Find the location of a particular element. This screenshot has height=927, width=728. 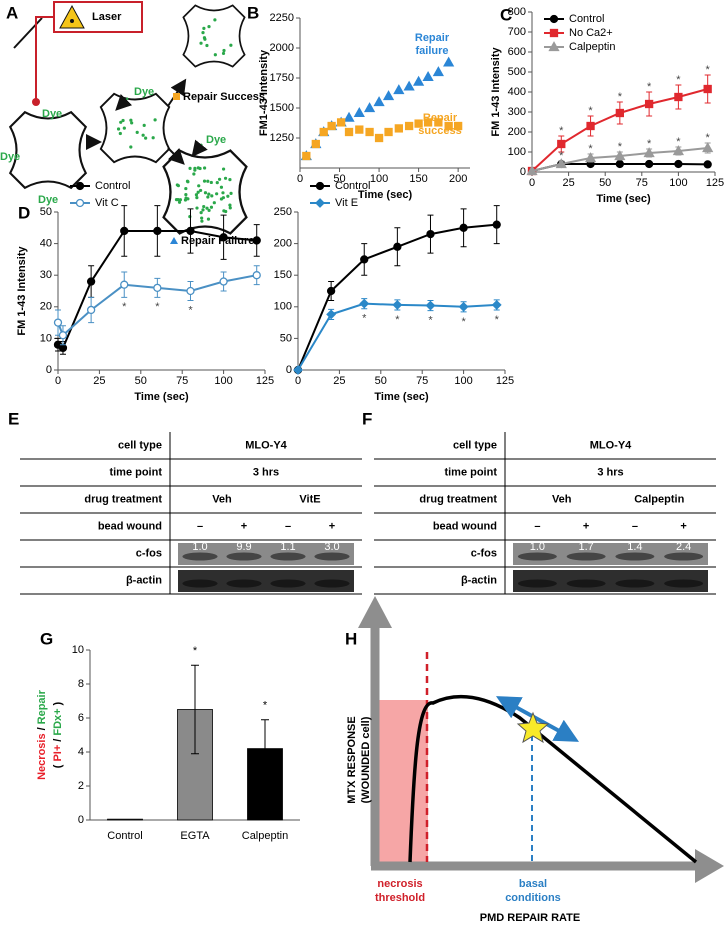

y-axis-label-part: Necrosis is located at coordinates (42, 756).